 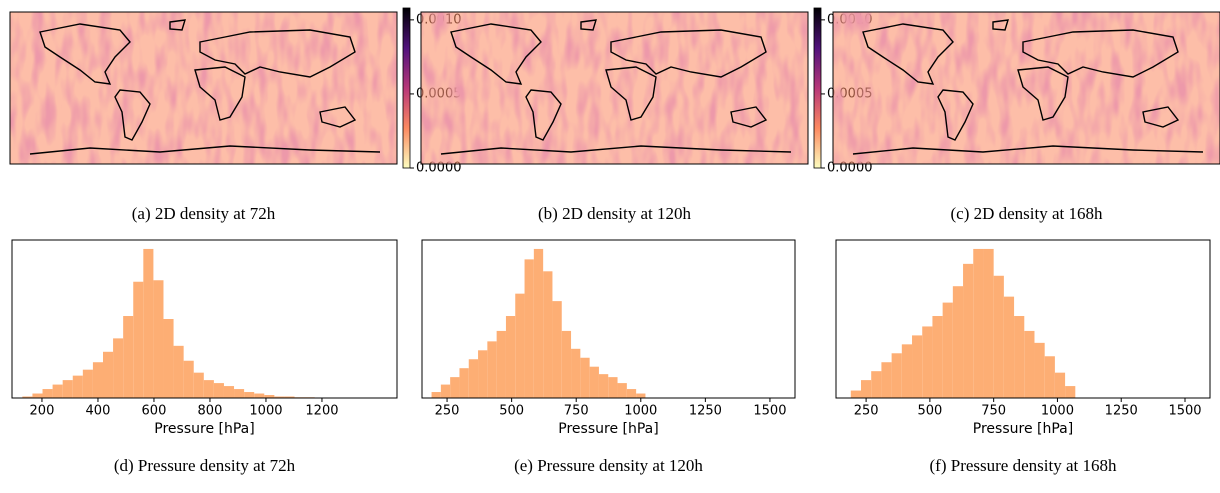 What do you see at coordinates (210, 411) in the screenshot?
I see `x-tick-label: 800` at bounding box center [210, 411].